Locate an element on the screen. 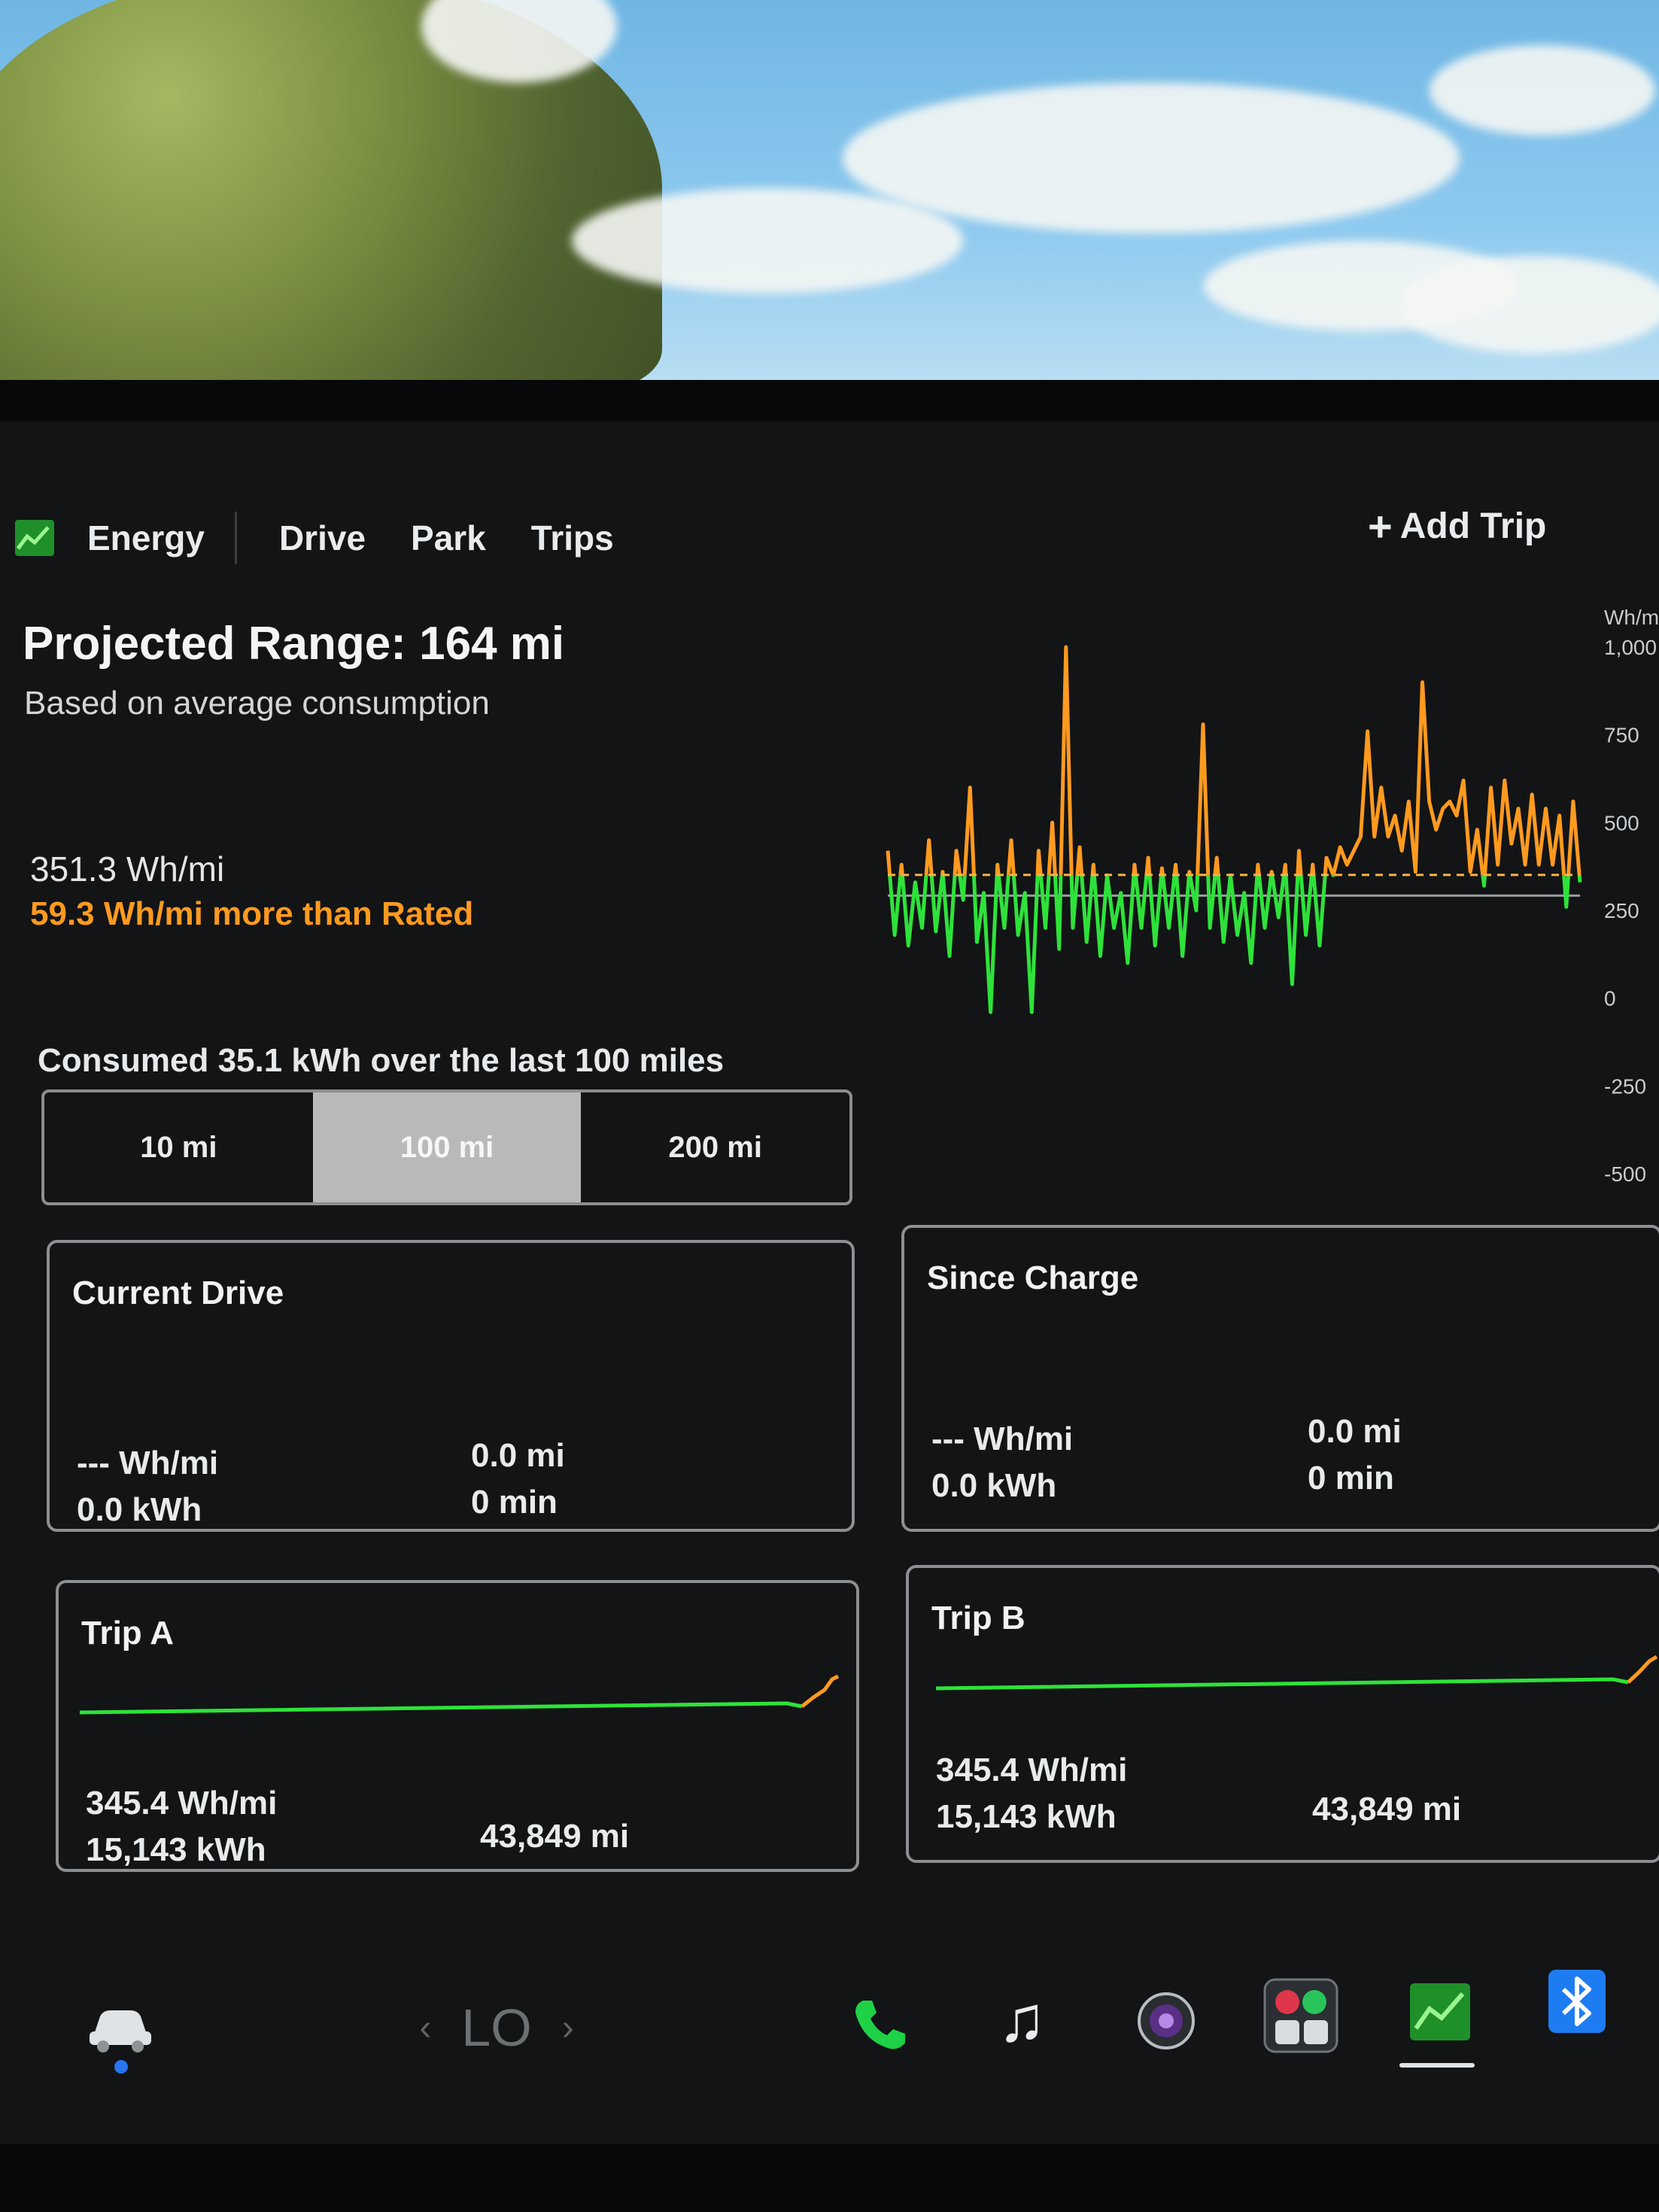 The width and height of the screenshot is (1659, 2212). climate-temperature: LO is located at coordinates (496, 2027).